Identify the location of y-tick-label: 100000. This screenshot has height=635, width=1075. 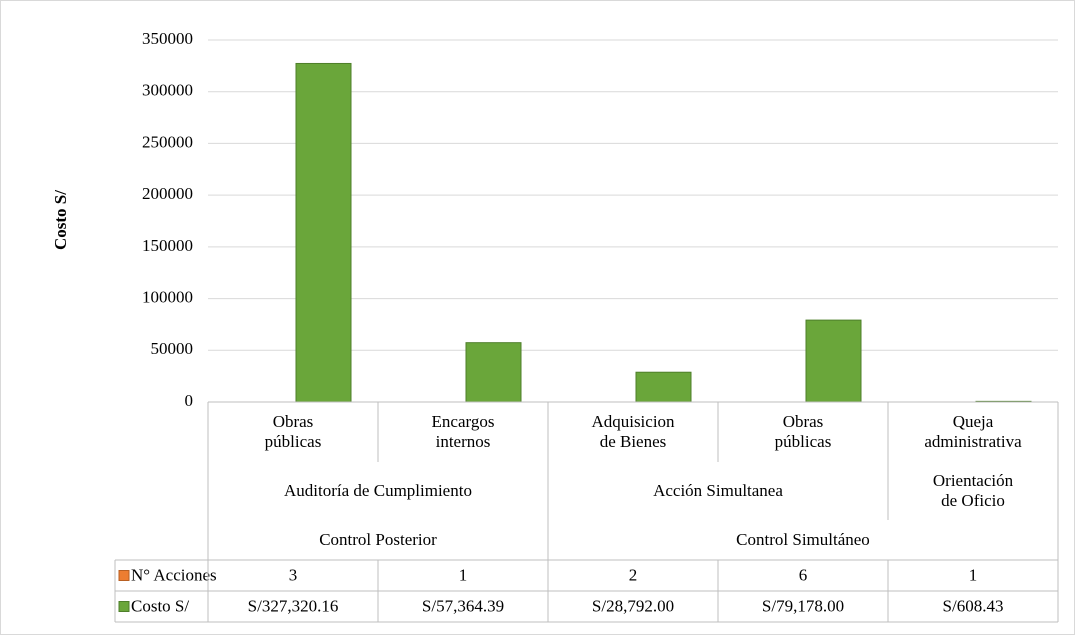
(167, 296).